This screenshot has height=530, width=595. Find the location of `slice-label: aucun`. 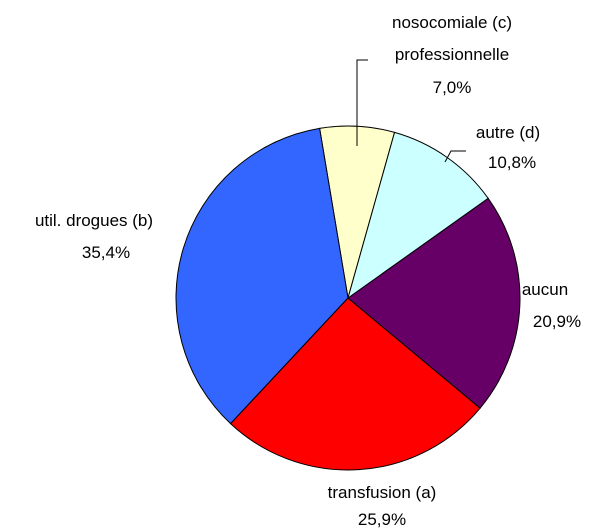

slice-label: aucun is located at coordinates (545, 289).